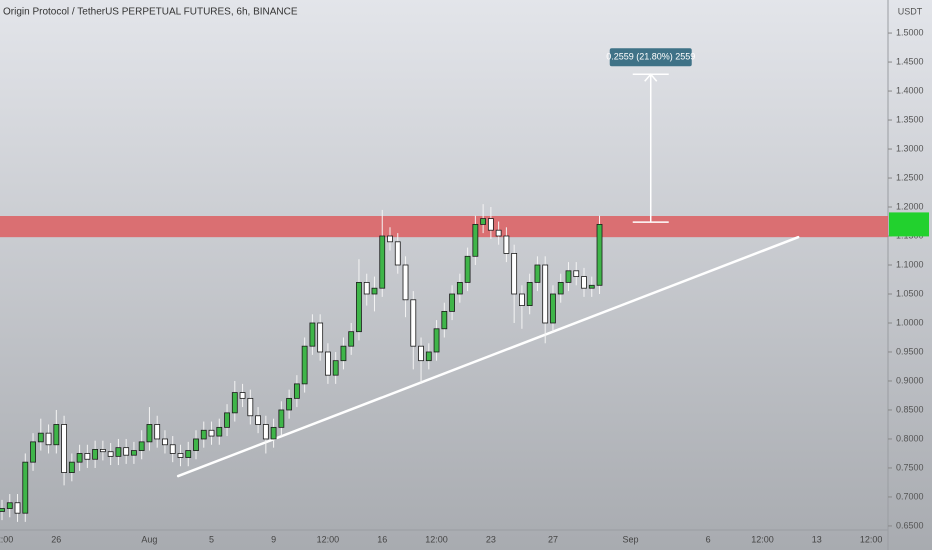 Image resolution: width=932 pixels, height=550 pixels. I want to click on y-tick-label: 1.2500, so click(910, 177).